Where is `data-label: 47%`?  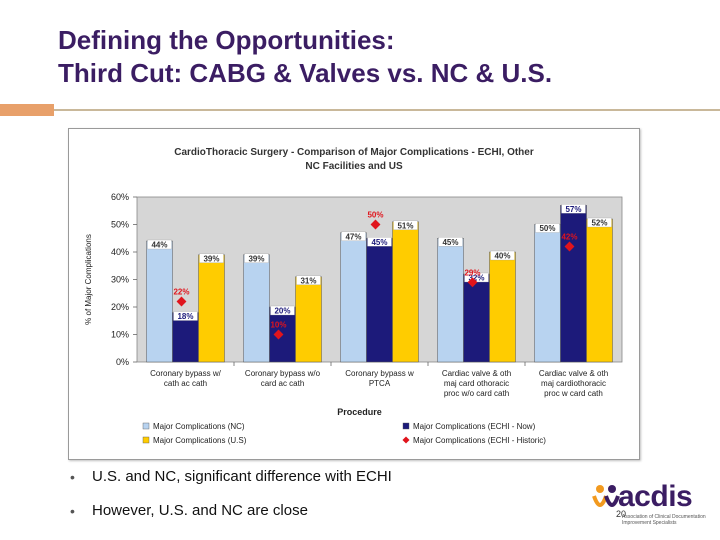 data-label: 47% is located at coordinates (353, 236).